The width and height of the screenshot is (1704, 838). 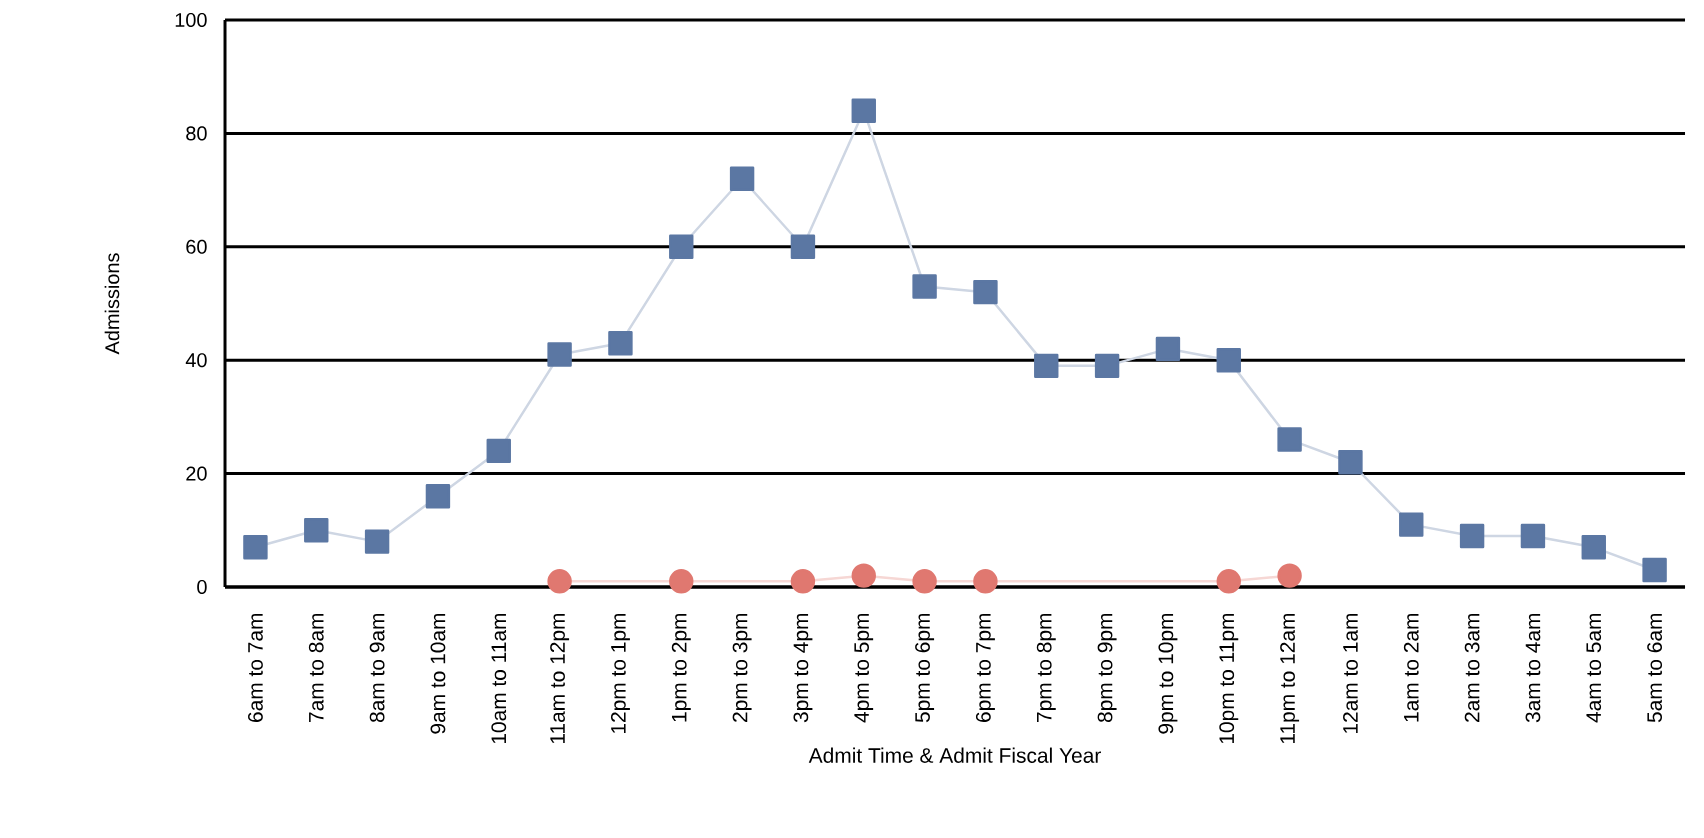 What do you see at coordinates (1654, 668) in the screenshot?
I see `x-tick-label: 5am to 6am` at bounding box center [1654, 668].